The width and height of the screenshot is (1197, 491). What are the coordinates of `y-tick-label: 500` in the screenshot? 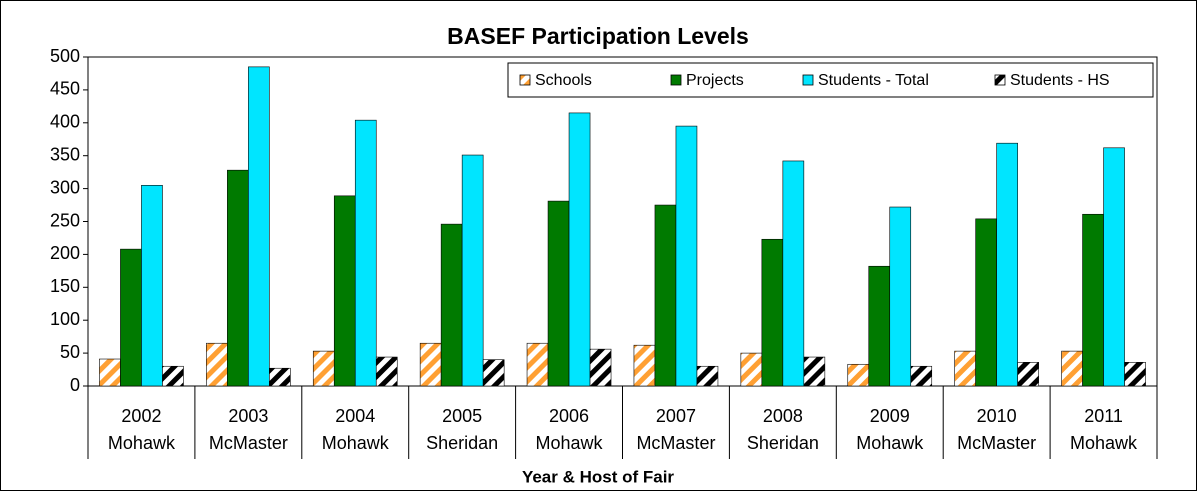 It's located at (65, 56).